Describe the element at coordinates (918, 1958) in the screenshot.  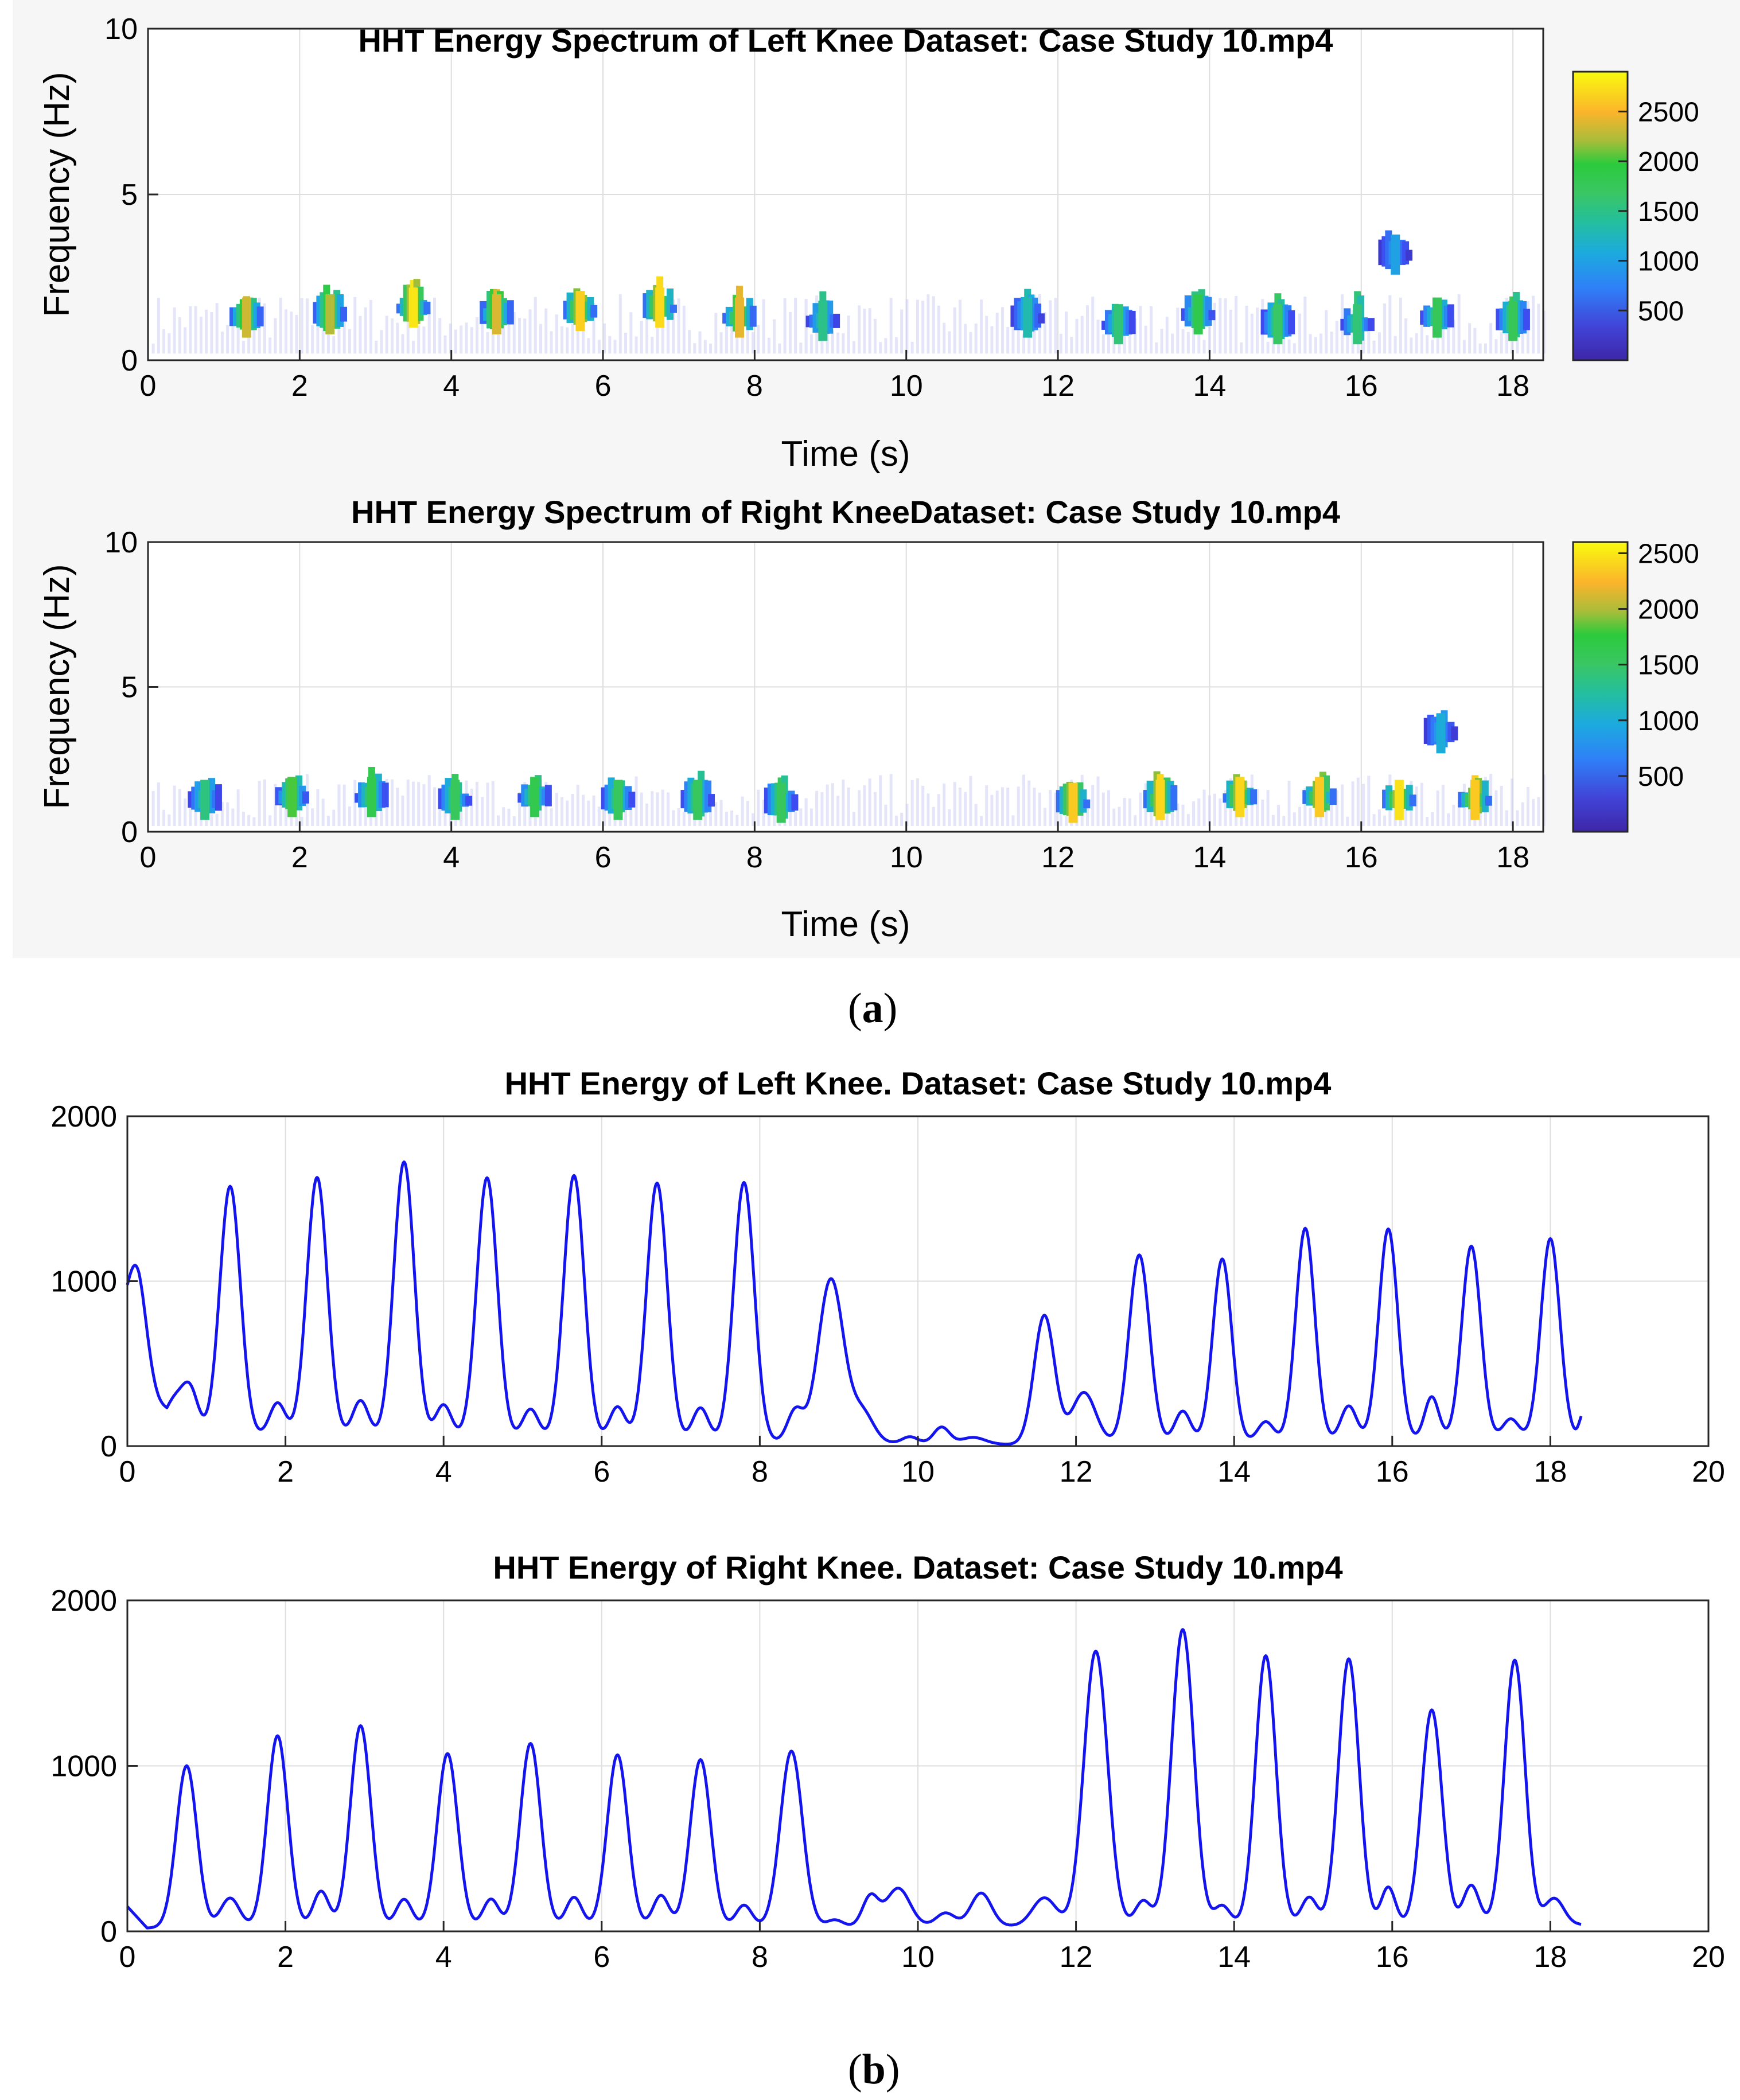
I see `x-tick-label: 10` at that location.